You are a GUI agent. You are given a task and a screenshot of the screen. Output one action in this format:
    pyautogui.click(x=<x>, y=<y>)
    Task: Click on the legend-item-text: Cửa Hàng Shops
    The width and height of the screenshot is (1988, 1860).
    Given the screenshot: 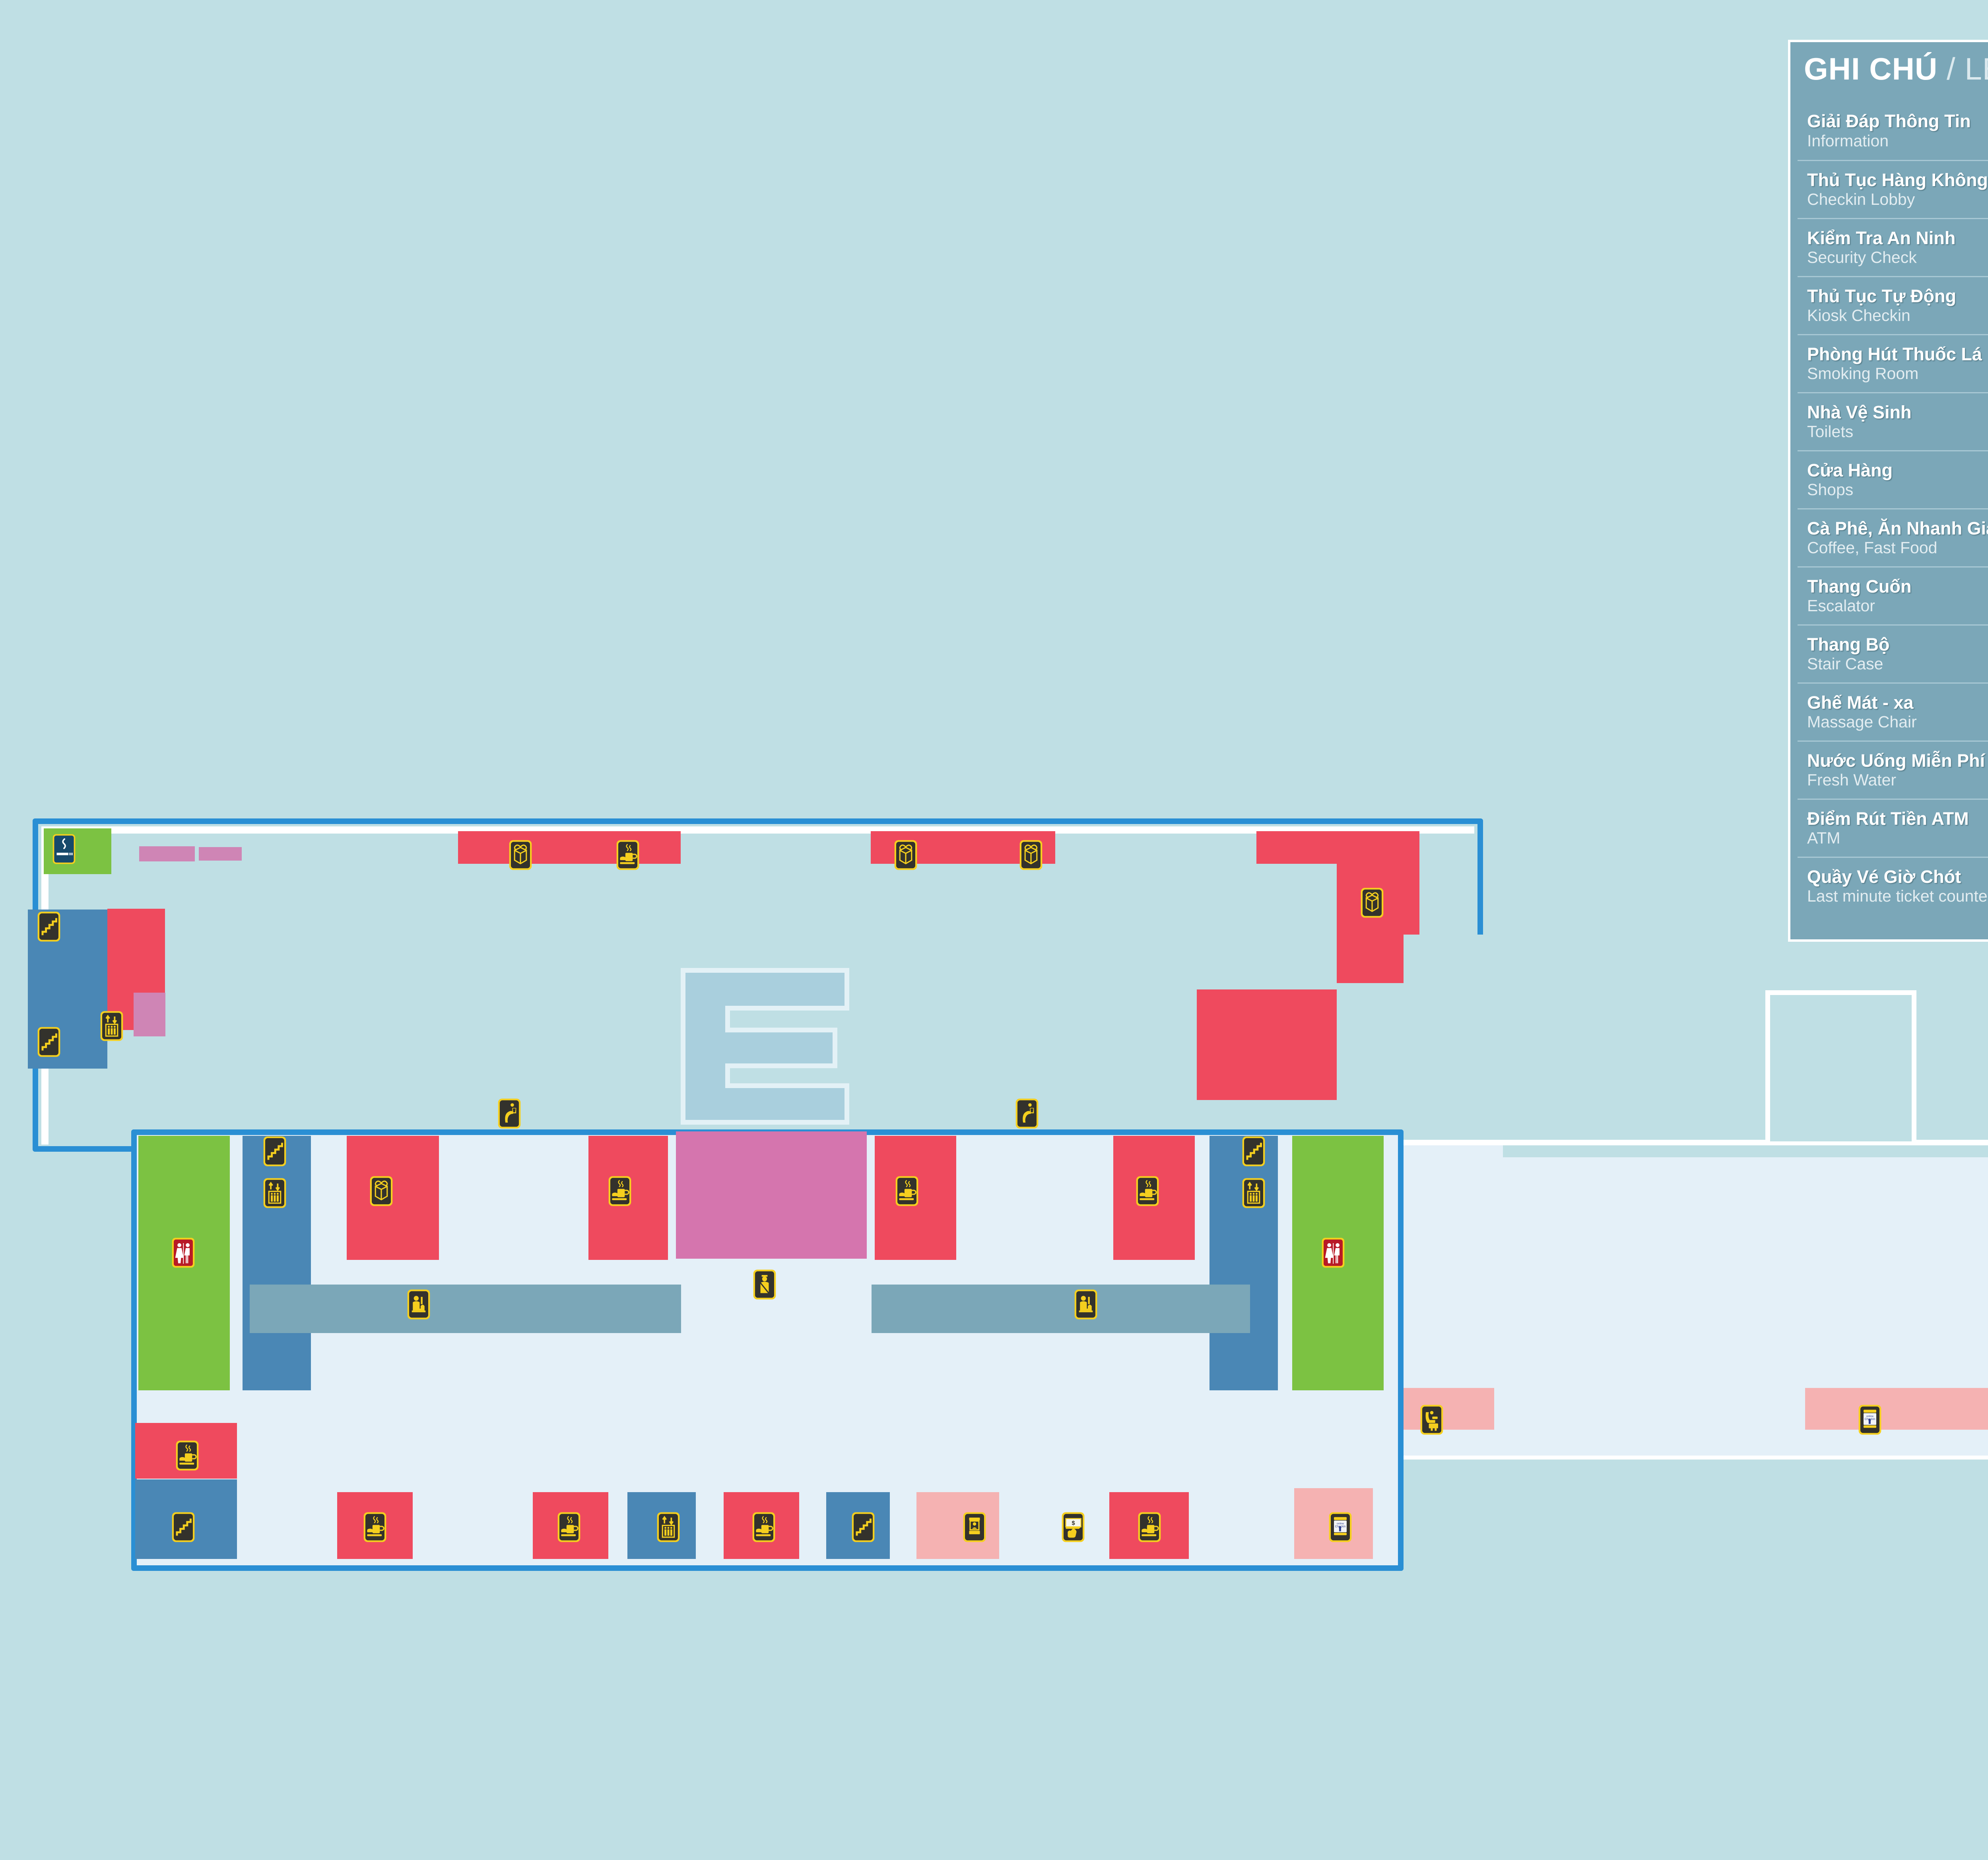 What is the action you would take?
    pyautogui.click(x=1893, y=480)
    